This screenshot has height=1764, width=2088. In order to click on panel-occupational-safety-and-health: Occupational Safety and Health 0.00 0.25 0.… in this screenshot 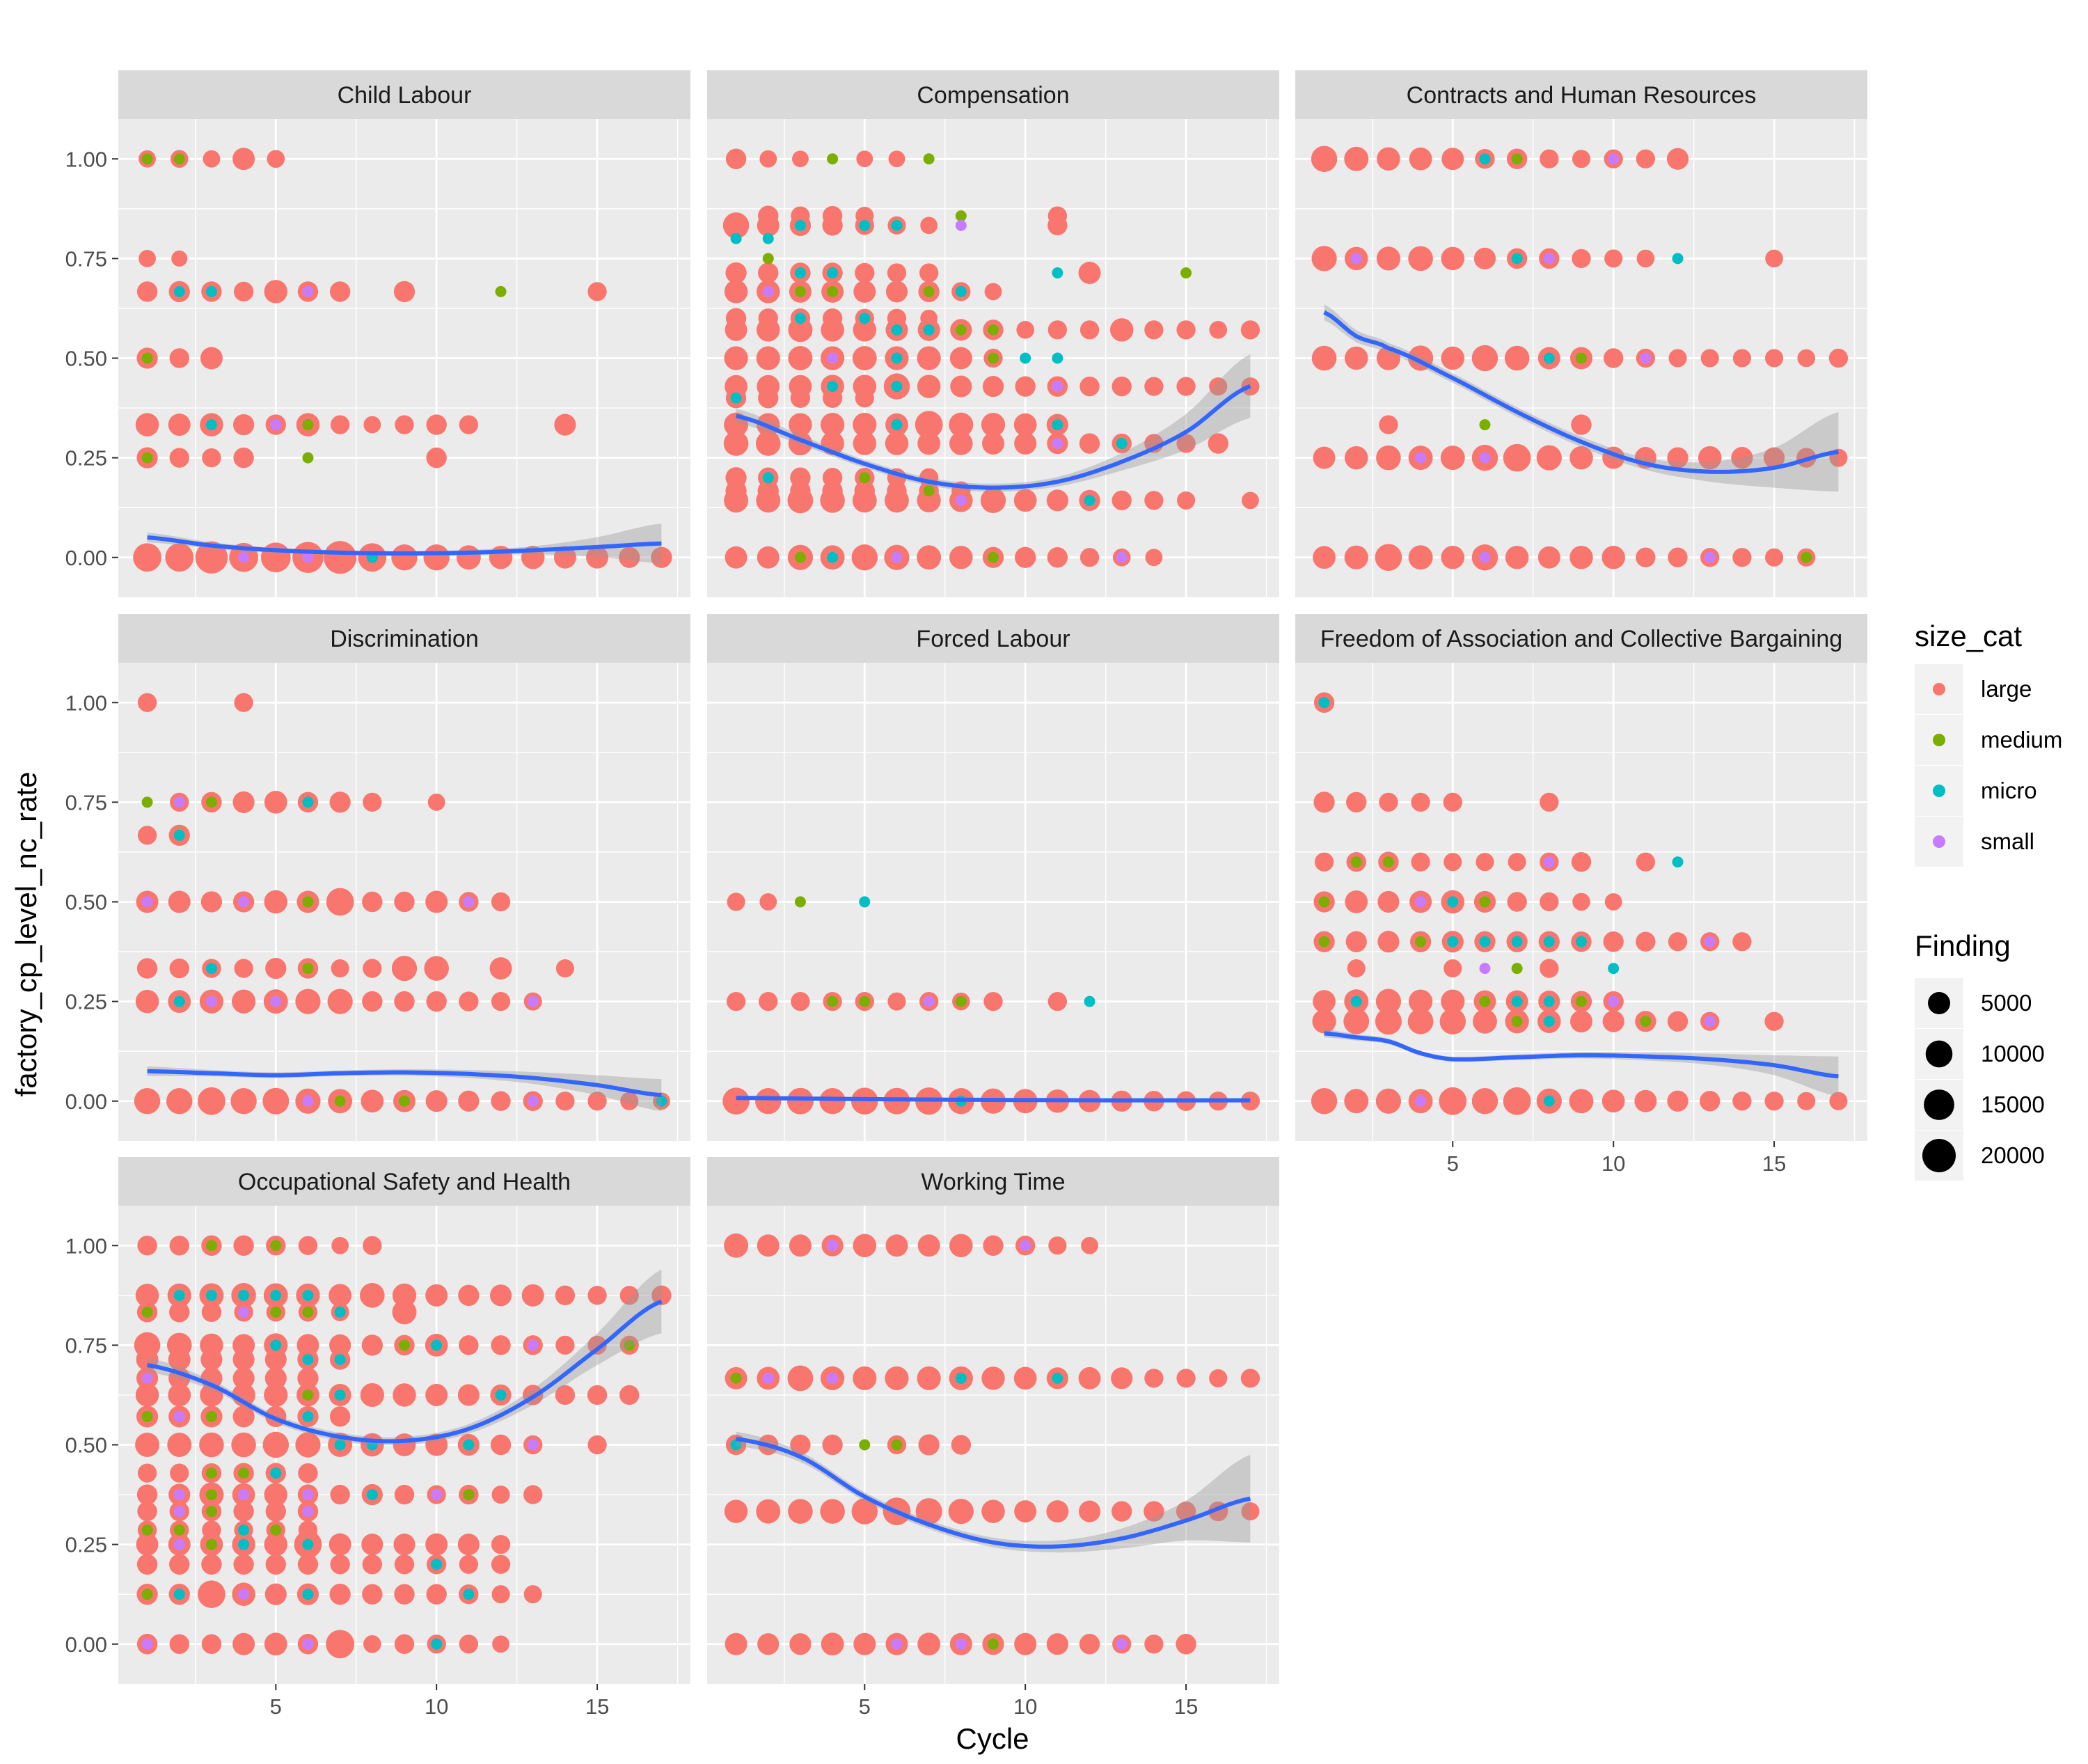, I will do `click(377, 1438)`.